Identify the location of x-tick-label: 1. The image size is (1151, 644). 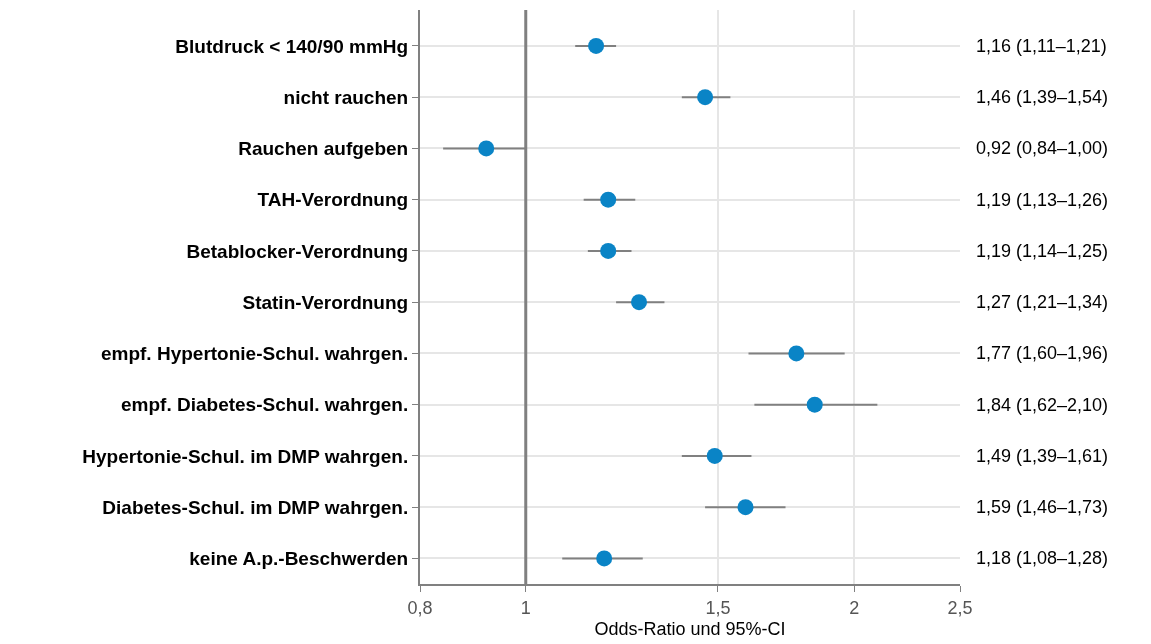
(525, 607).